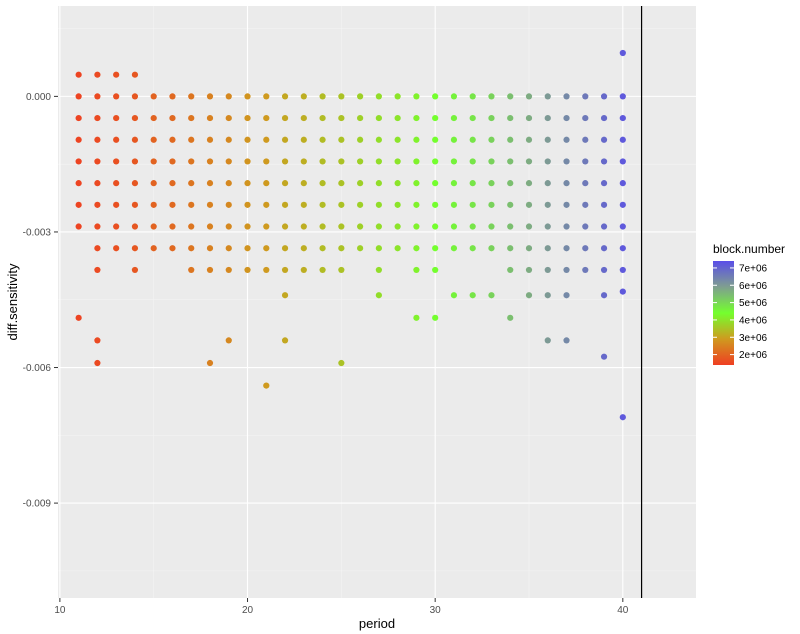 The height and width of the screenshot is (634, 800). I want to click on y-tick-label: -0.009, so click(37, 504).